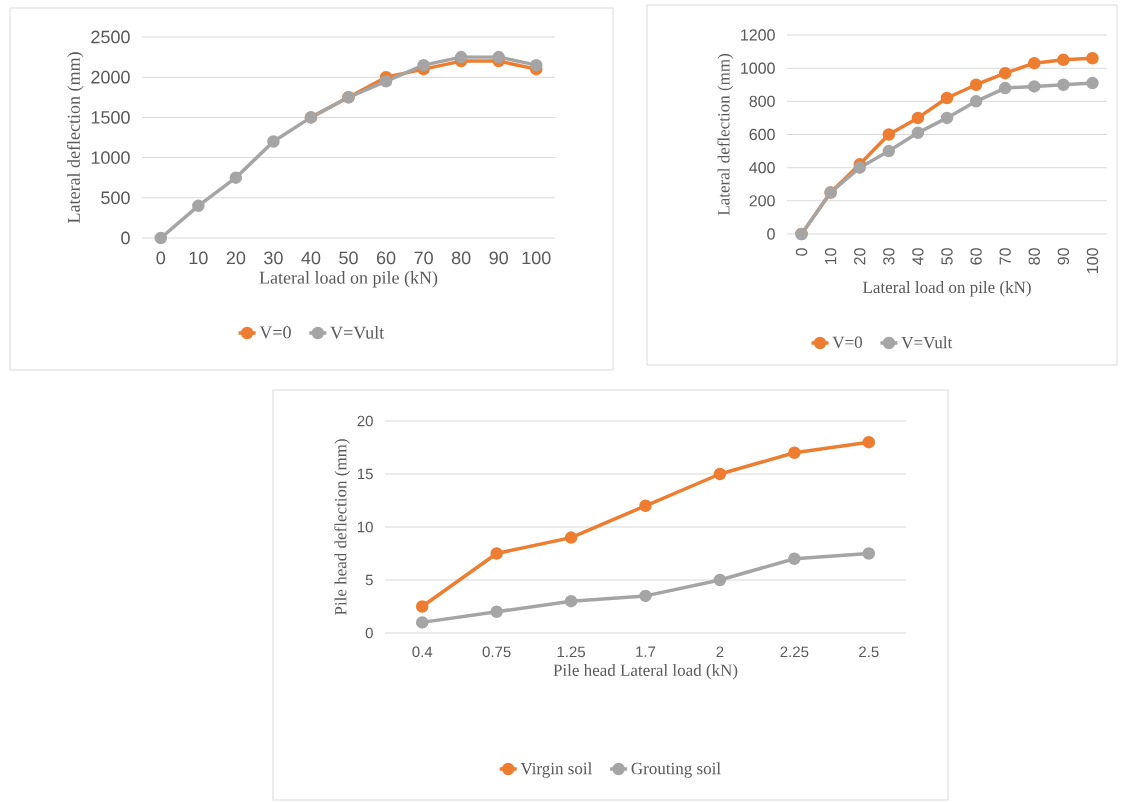 Image resolution: width=1122 pixels, height=802 pixels. What do you see at coordinates (762, 167) in the screenshot?
I see `y-tick-label: 400` at bounding box center [762, 167].